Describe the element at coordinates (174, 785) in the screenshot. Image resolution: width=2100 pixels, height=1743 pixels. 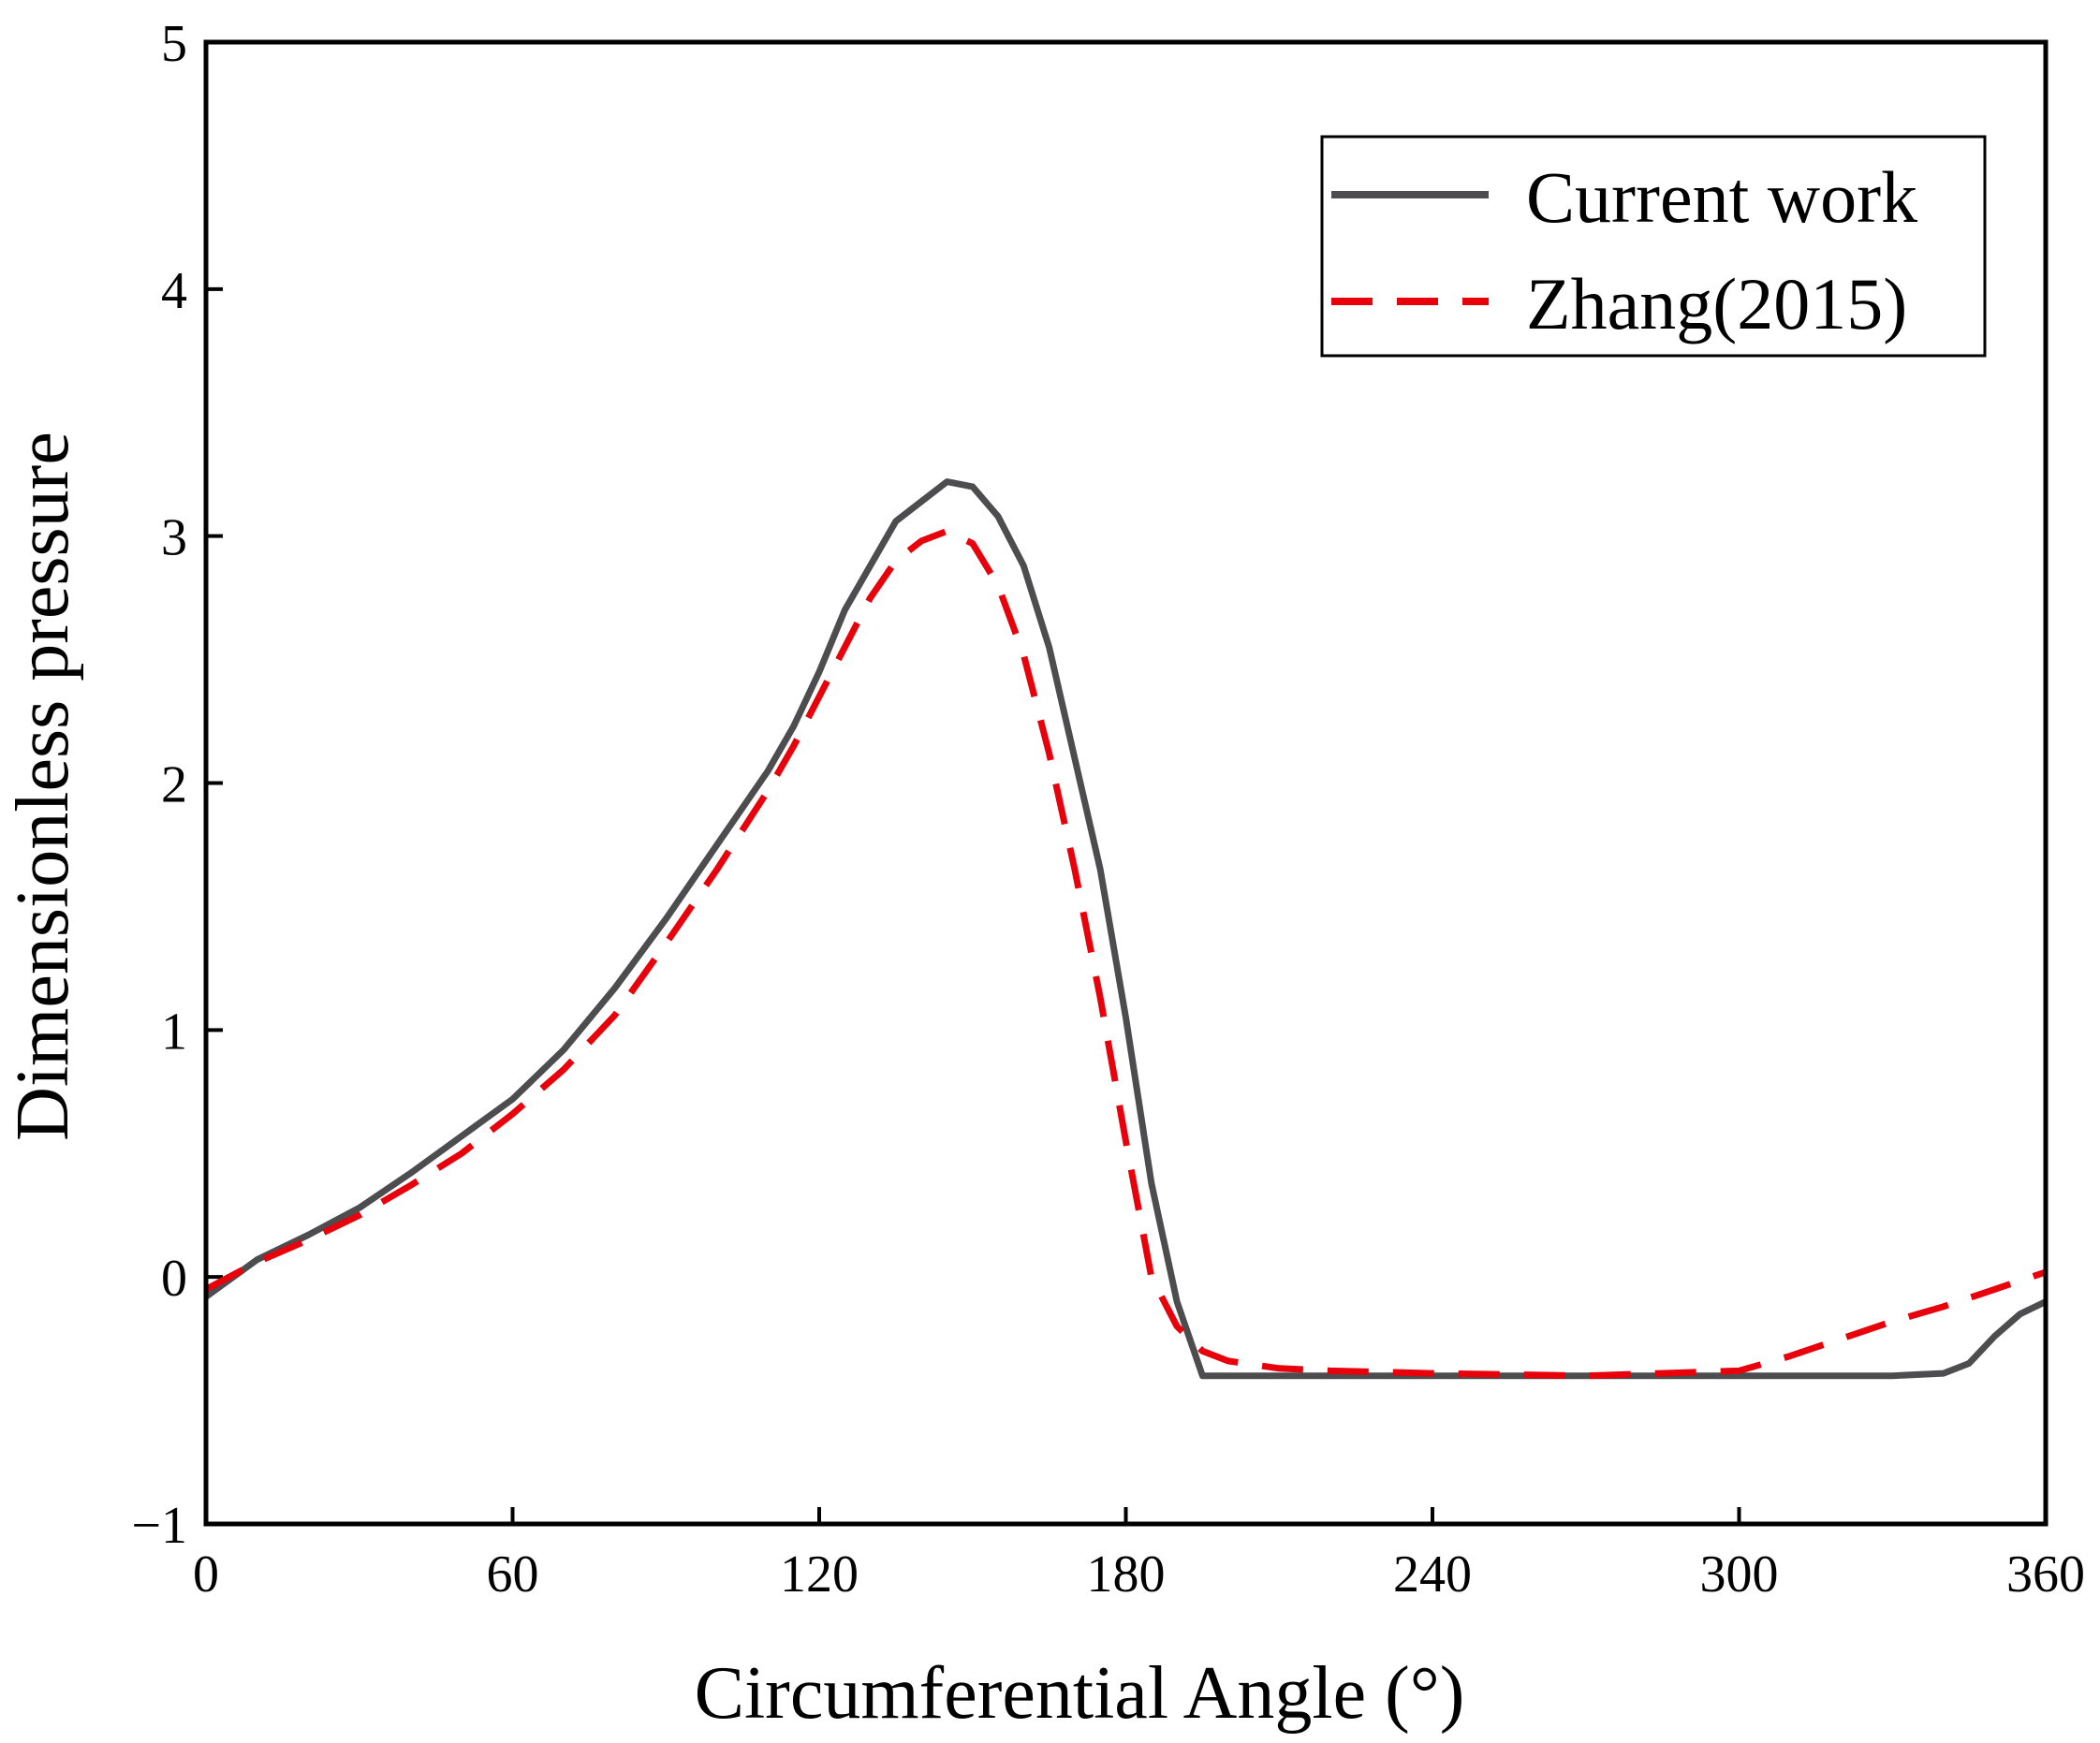
I see `y-tick-label: 2` at that location.